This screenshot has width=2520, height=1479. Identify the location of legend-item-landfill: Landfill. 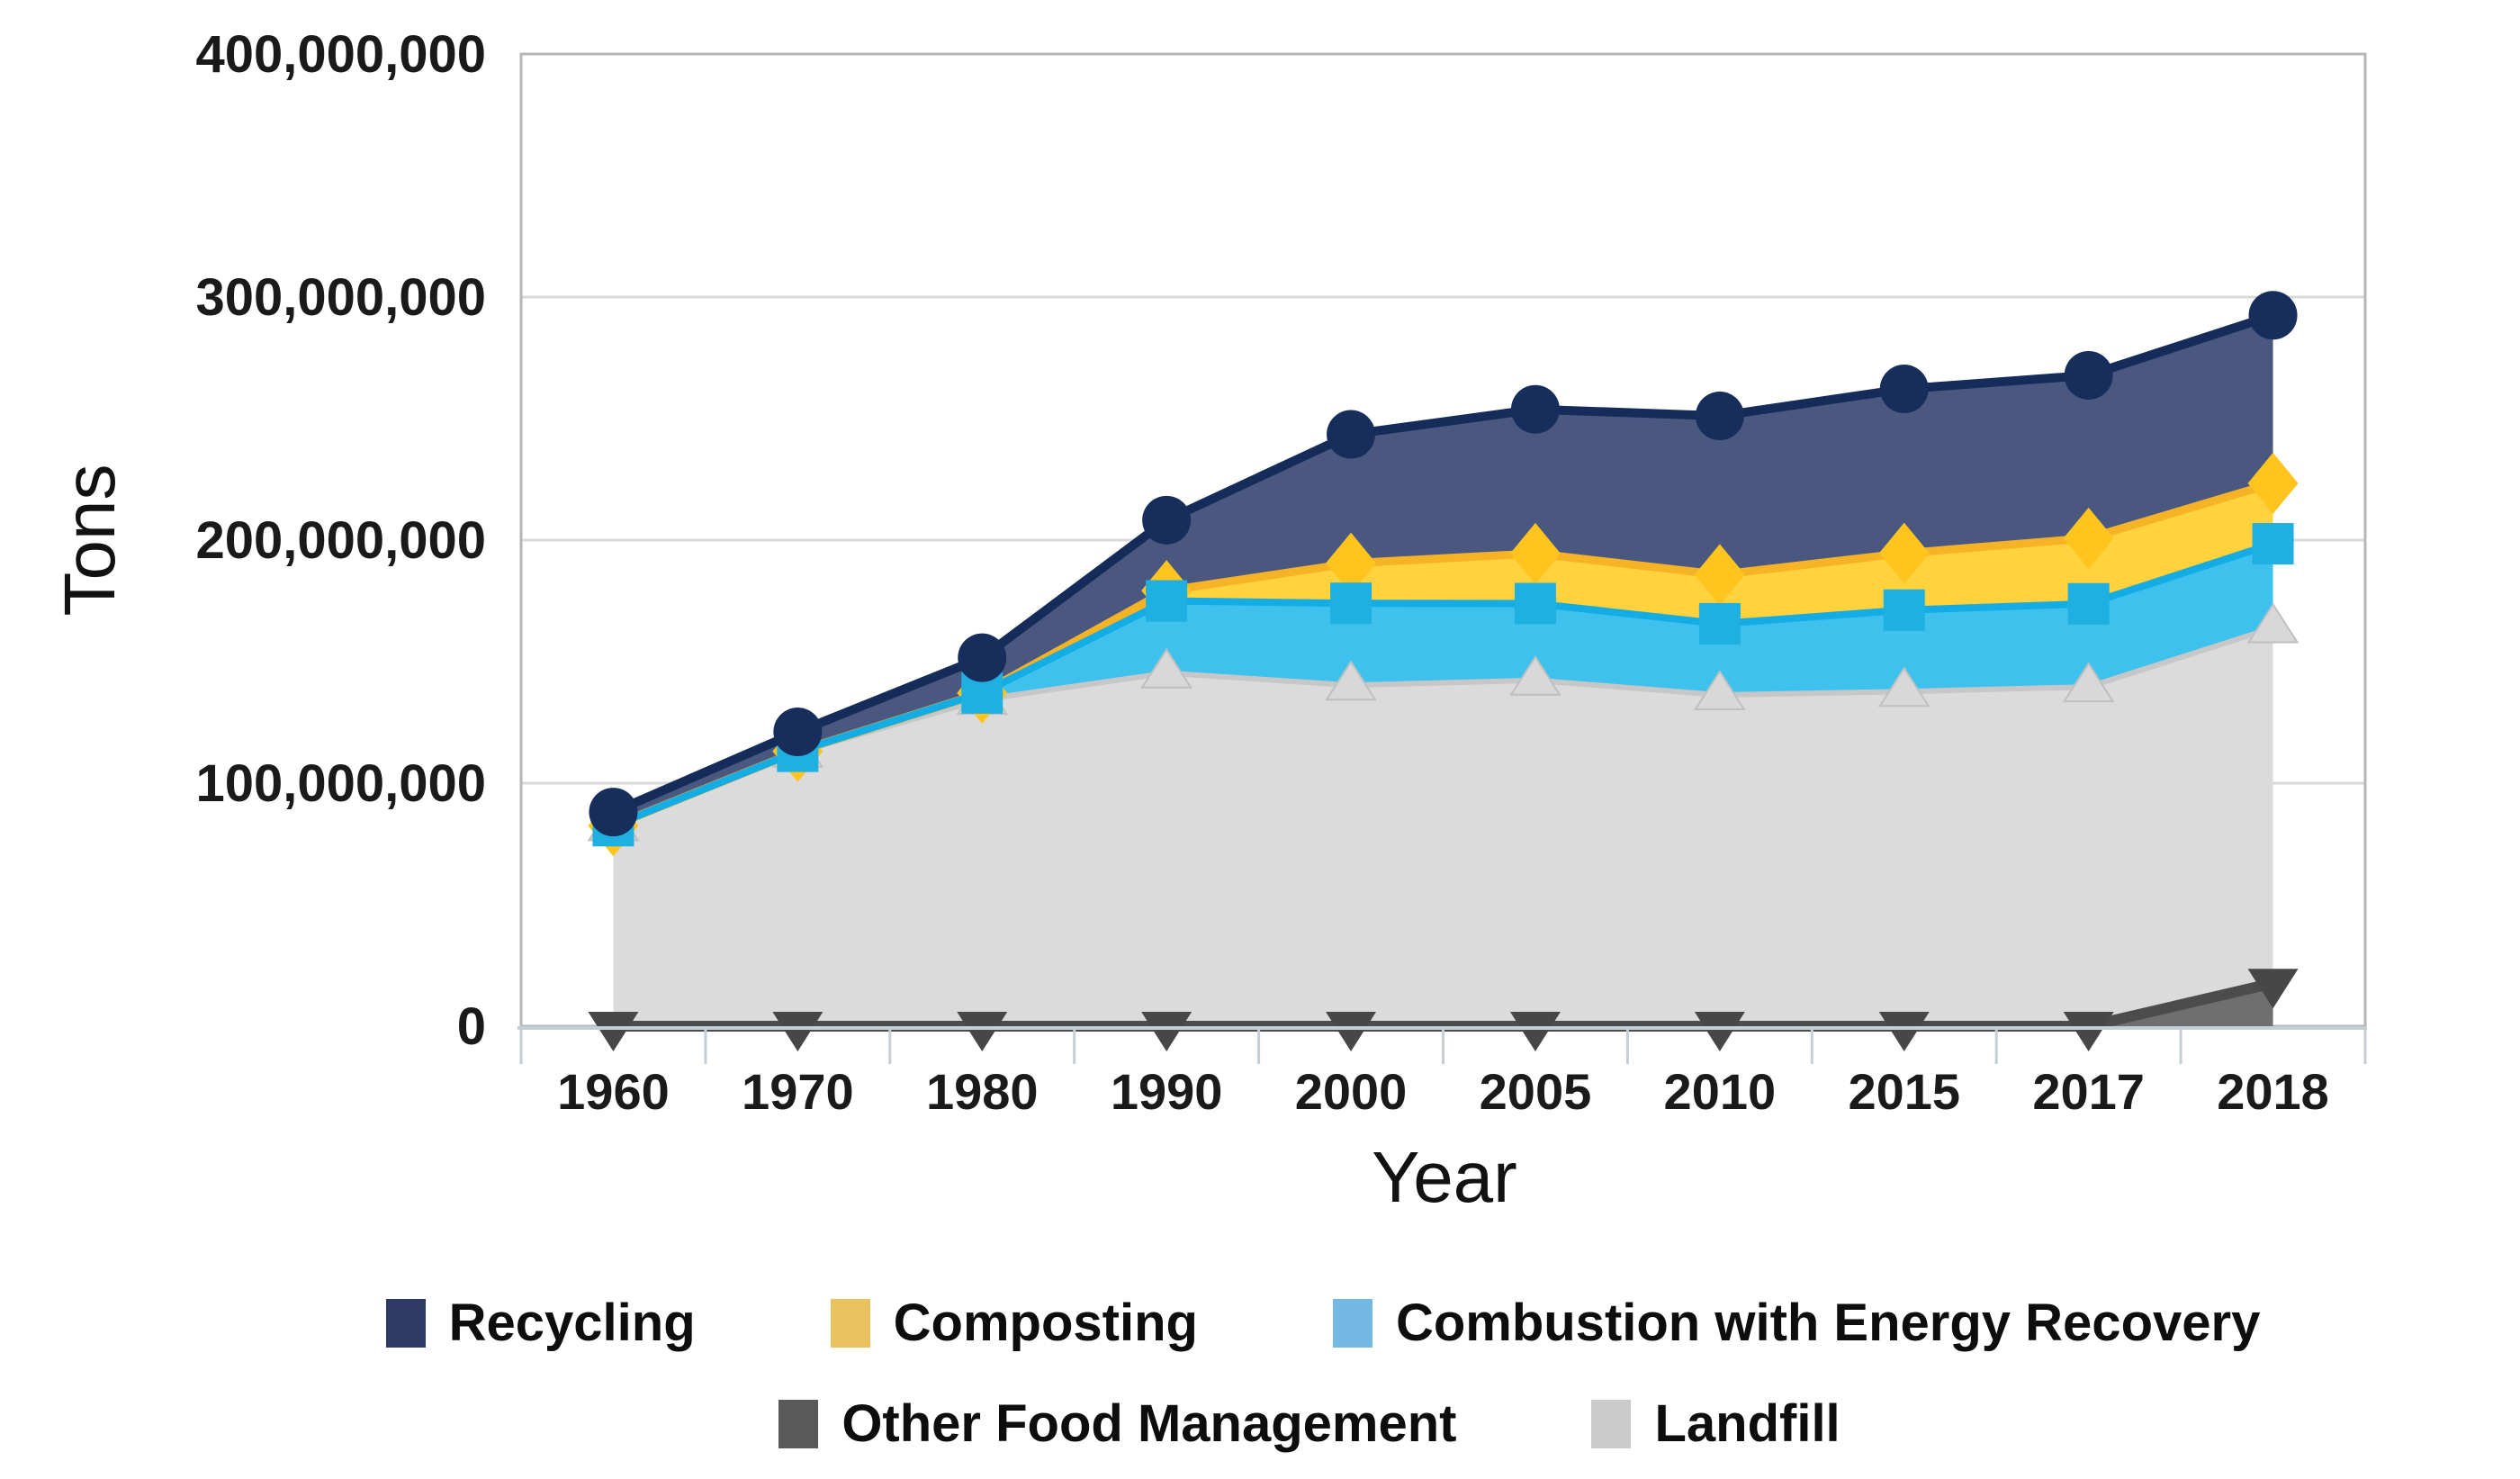
(1715, 1423).